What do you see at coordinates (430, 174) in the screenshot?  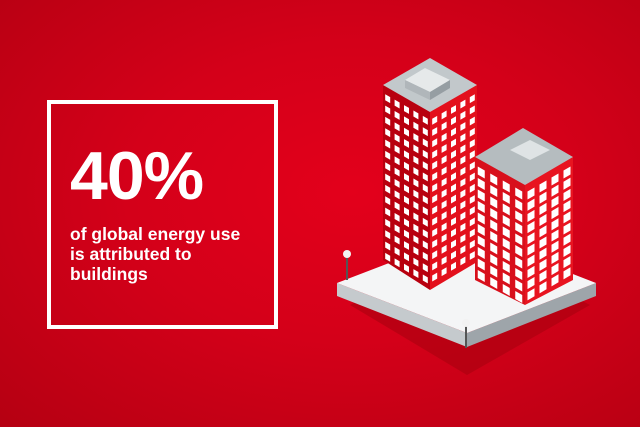 I see `tall-building-icon` at bounding box center [430, 174].